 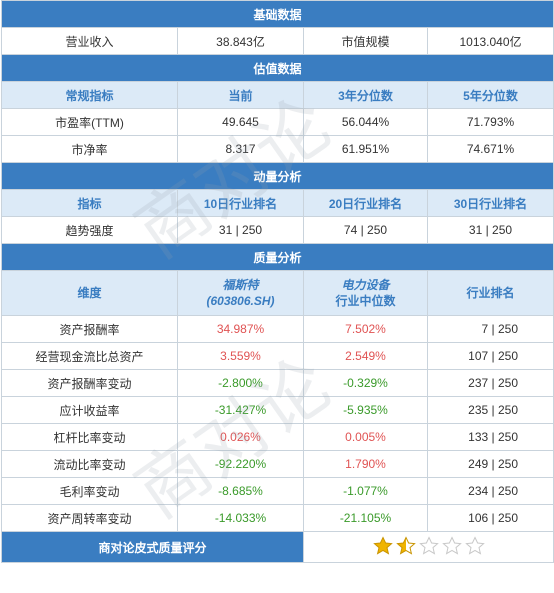 I want to click on company-value: 3.559%, so click(x=240, y=356).